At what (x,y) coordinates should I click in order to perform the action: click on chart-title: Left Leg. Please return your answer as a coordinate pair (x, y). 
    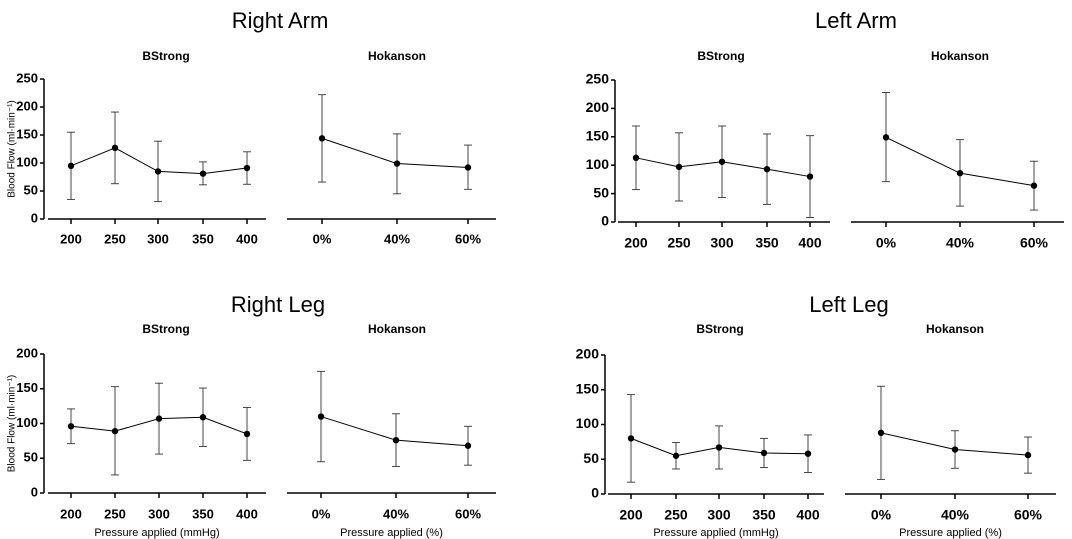
    Looking at the image, I should click on (849, 304).